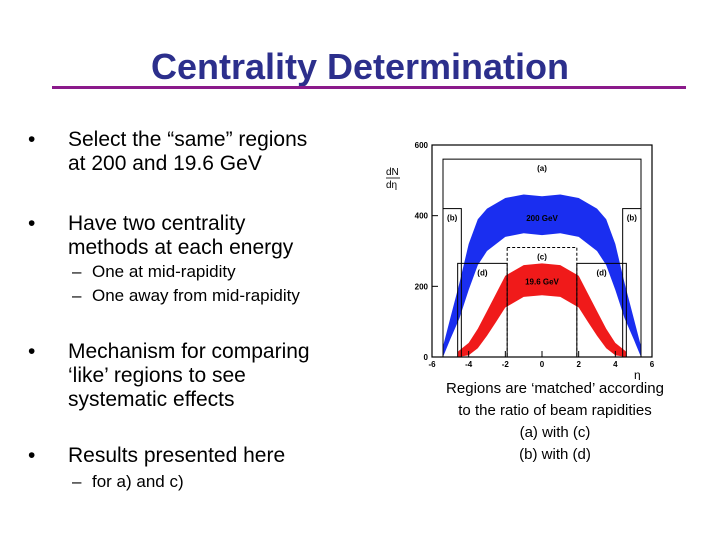  I want to click on series-label: 19.6 GeV, so click(542, 282).